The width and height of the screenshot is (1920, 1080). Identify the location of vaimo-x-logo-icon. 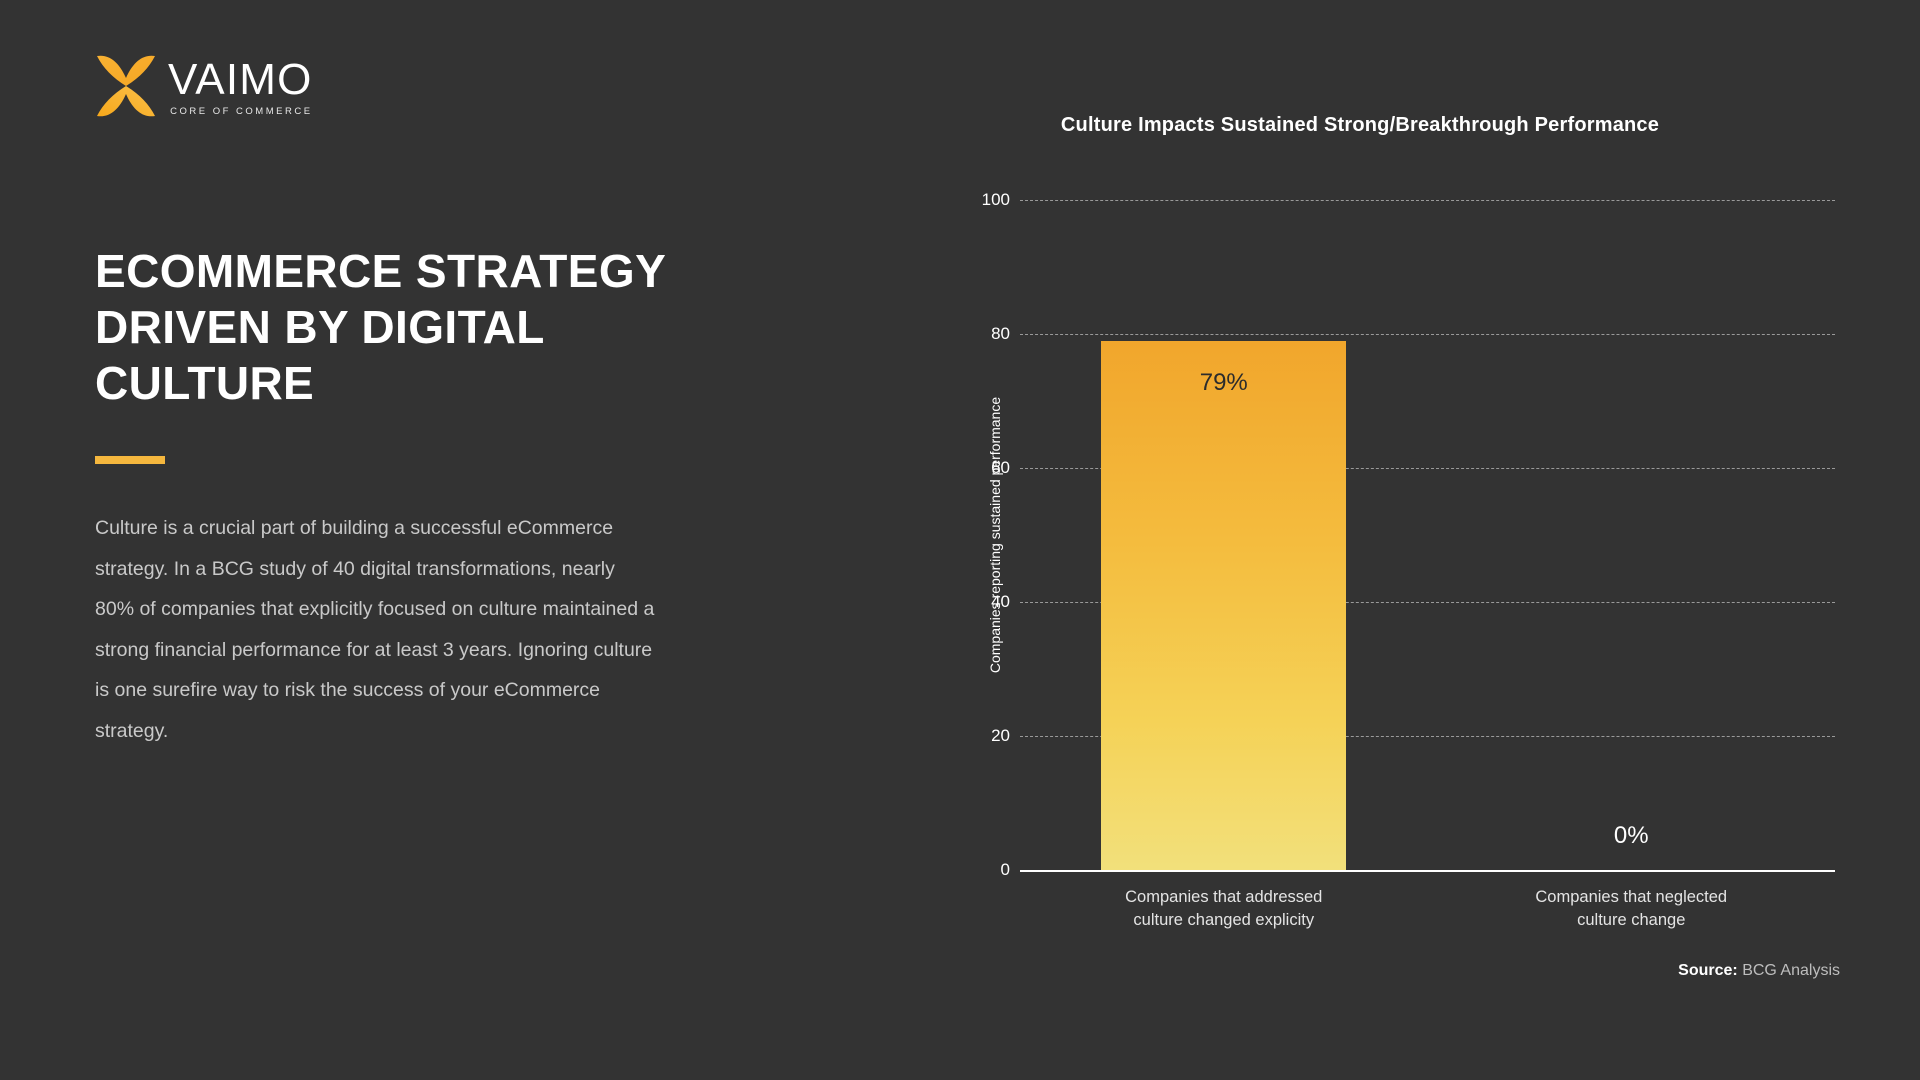
(126, 86).